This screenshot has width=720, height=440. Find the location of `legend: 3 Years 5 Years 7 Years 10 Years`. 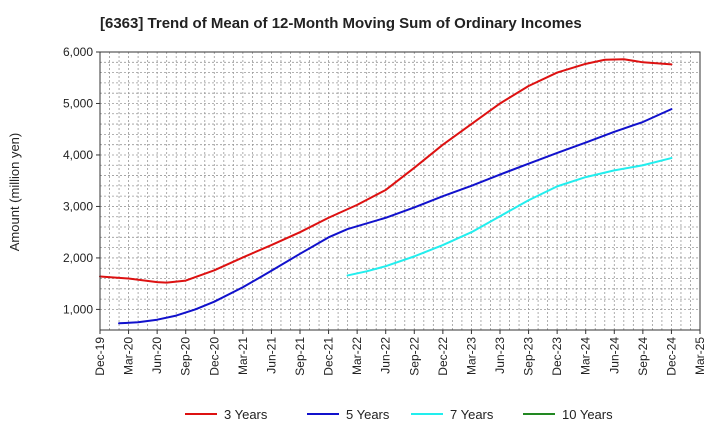

legend: 3 Years 5 Years 7 Years 10 Years is located at coordinates (399, 414).